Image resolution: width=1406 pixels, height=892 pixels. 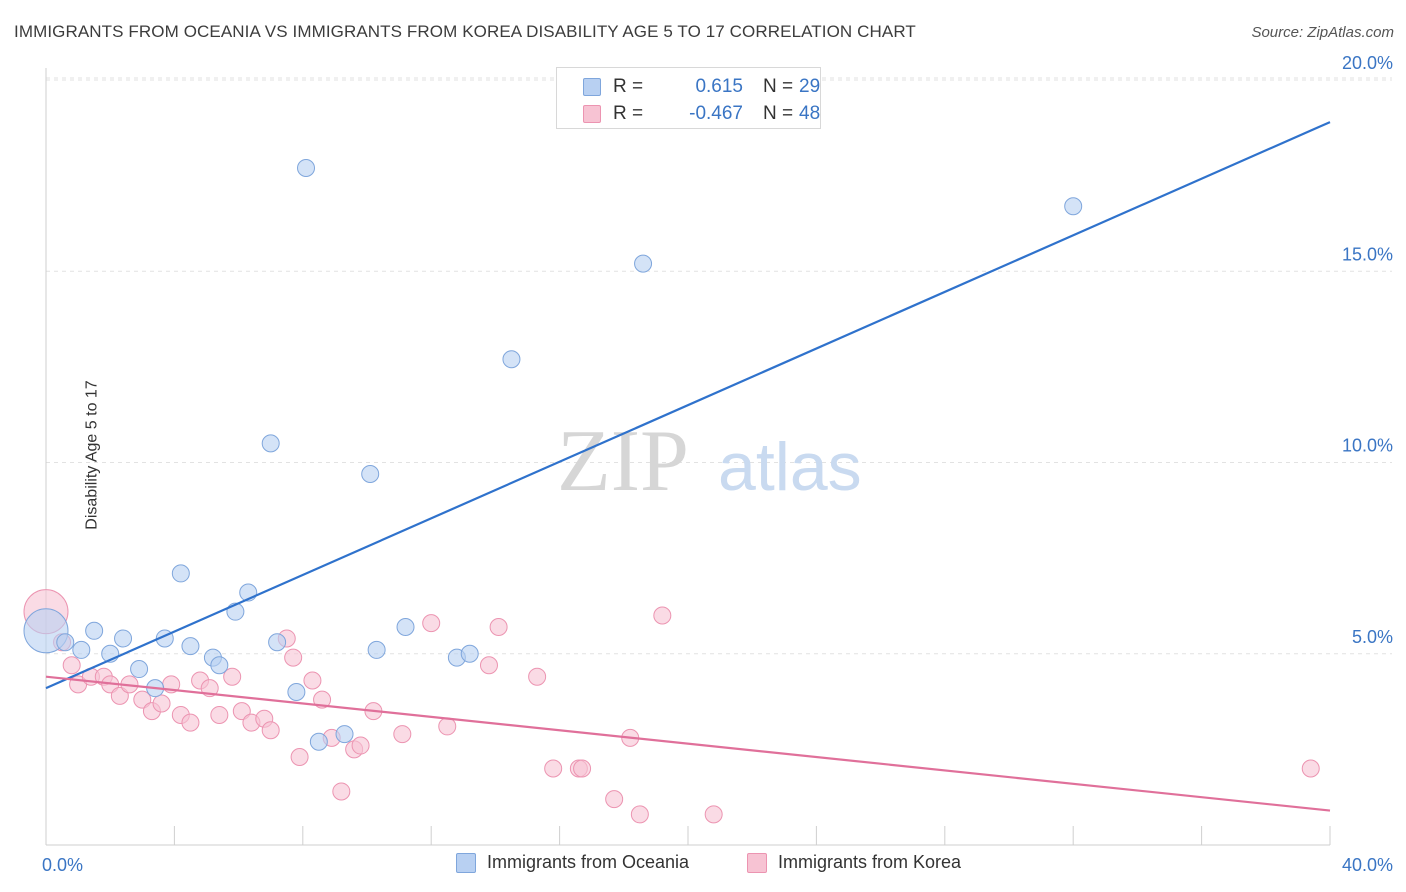 What do you see at coordinates (790, 467) in the screenshot?
I see `watermark-atlas: atlas` at bounding box center [790, 467].